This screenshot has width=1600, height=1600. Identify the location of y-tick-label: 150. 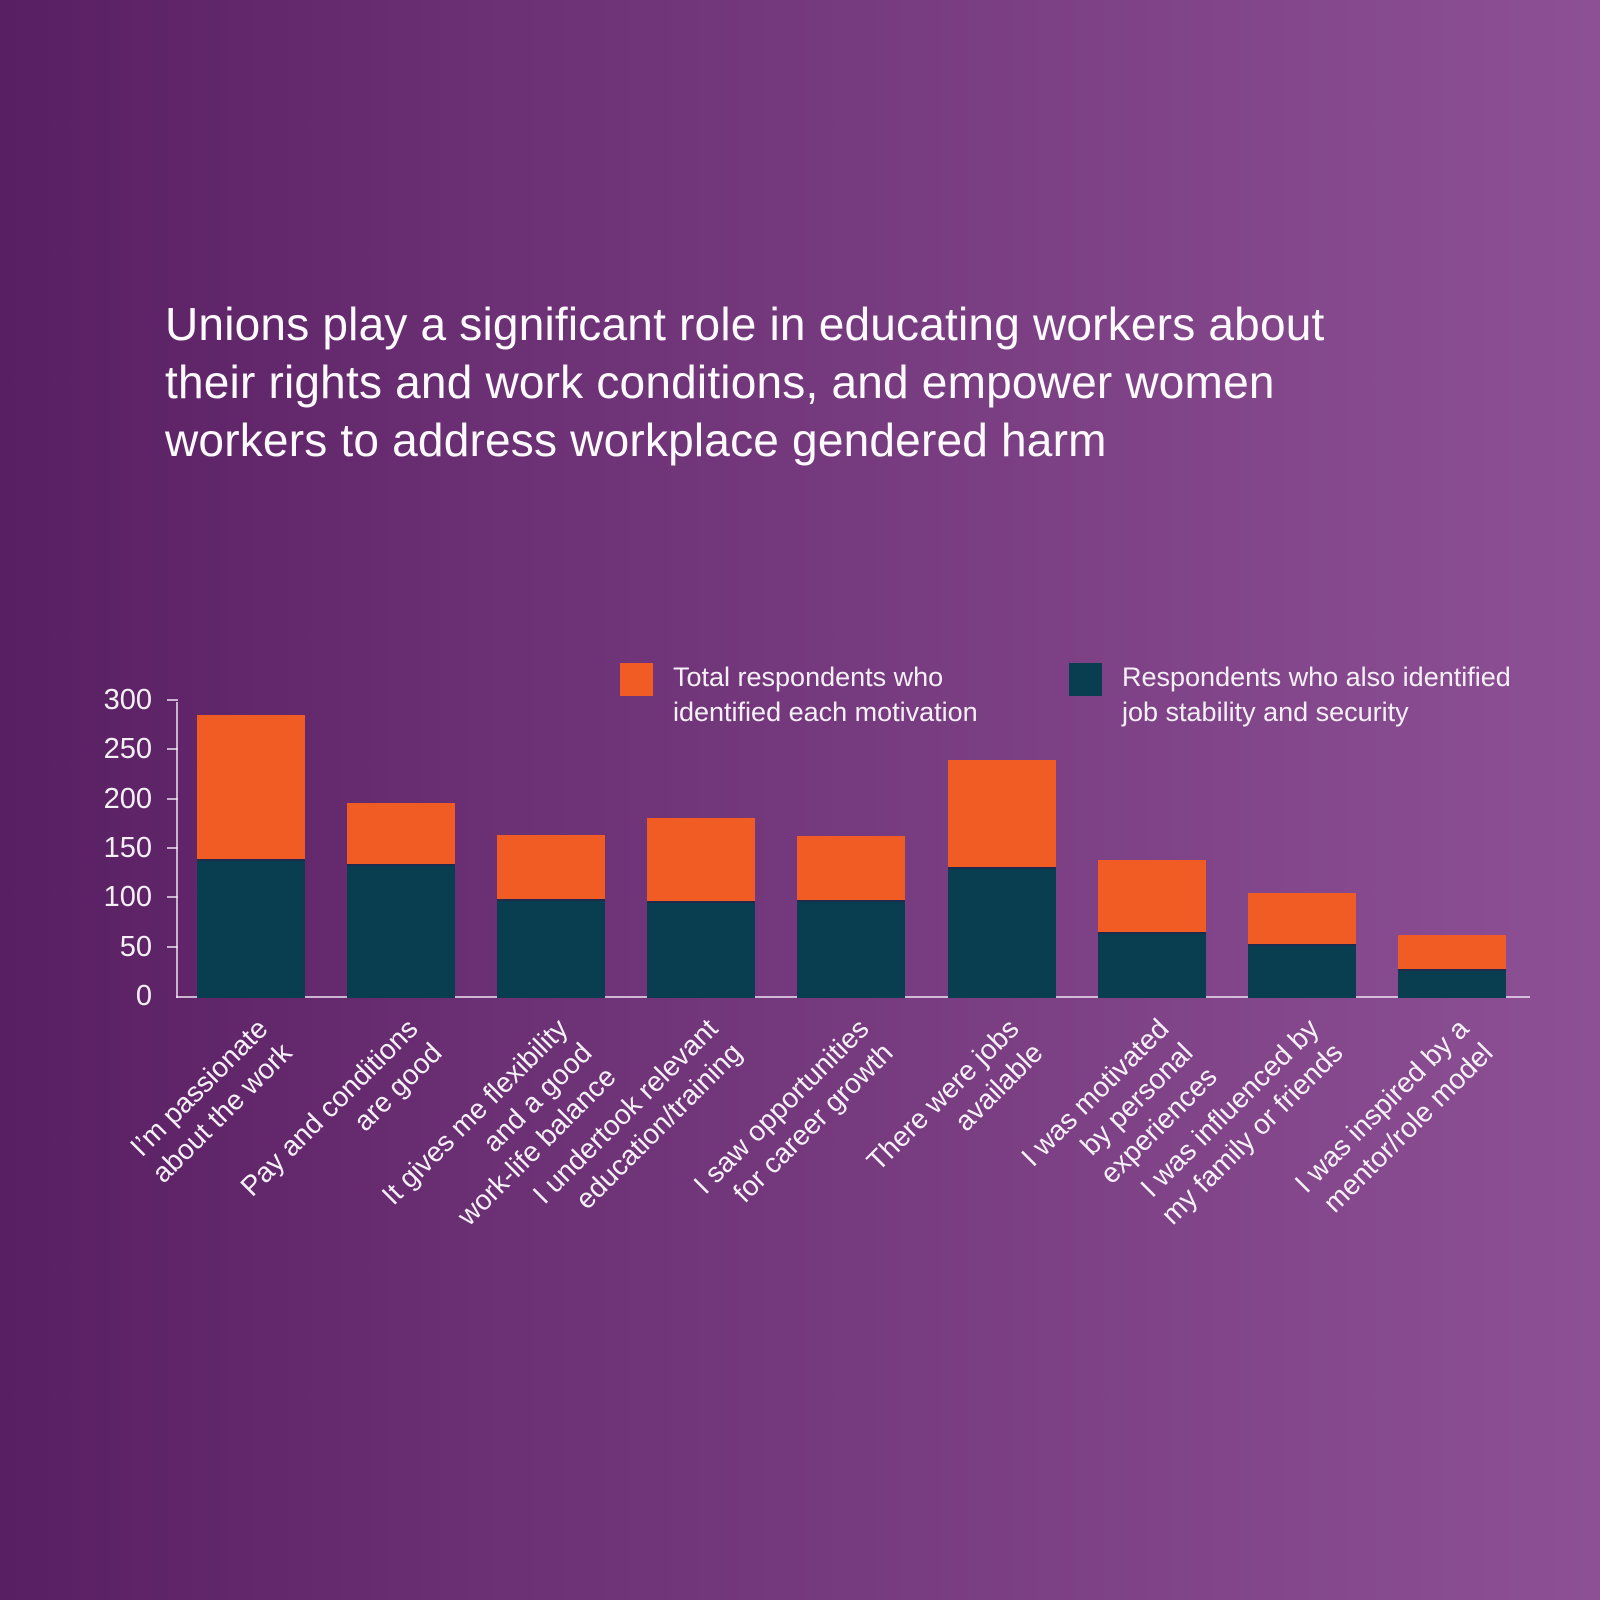
(127, 848).